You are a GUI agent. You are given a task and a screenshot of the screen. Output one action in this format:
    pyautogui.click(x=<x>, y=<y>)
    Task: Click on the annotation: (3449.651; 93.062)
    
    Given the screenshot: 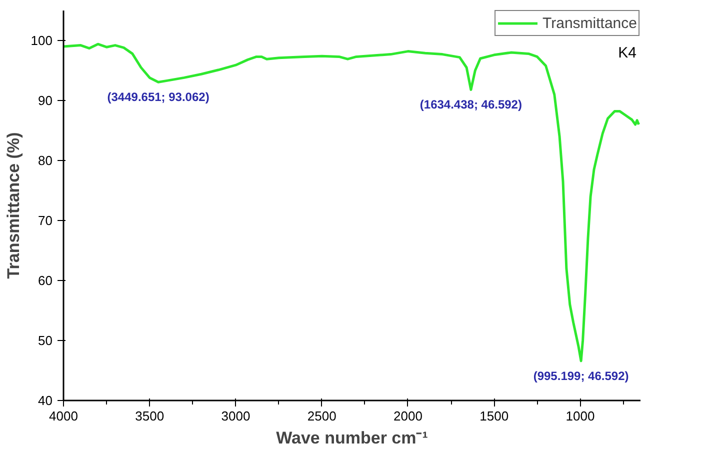 What is the action you would take?
    pyautogui.click(x=158, y=97)
    